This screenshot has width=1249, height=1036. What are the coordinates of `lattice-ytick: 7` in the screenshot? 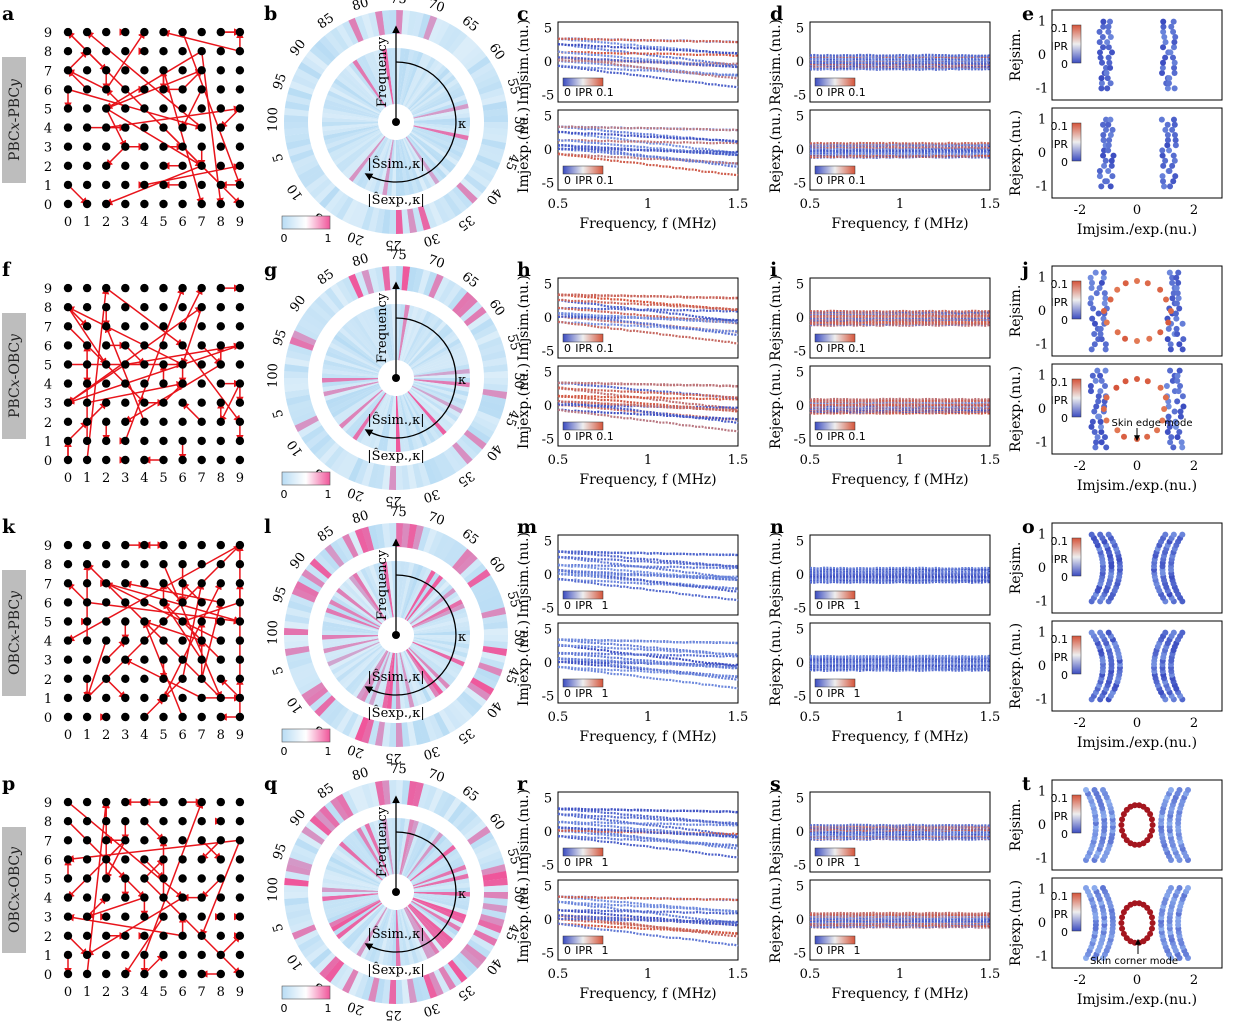 It's located at (48, 584).